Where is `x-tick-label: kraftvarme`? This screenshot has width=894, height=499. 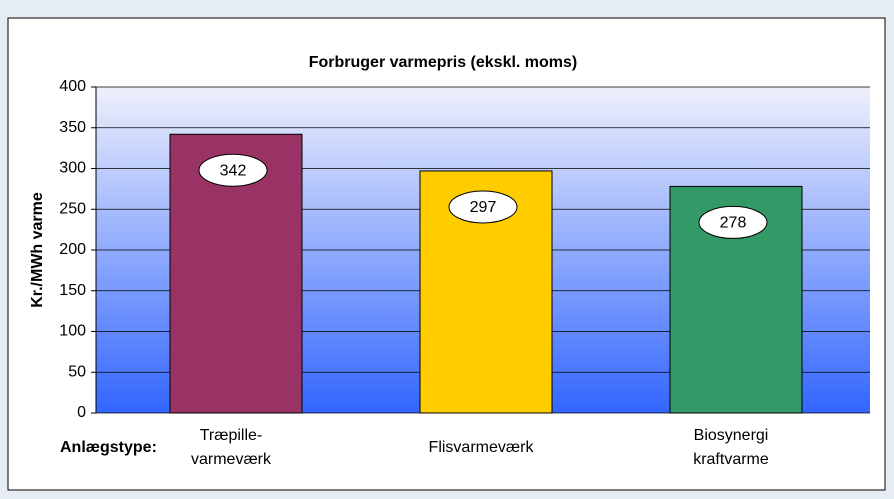
x-tick-label: kraftvarme is located at coordinates (731, 459).